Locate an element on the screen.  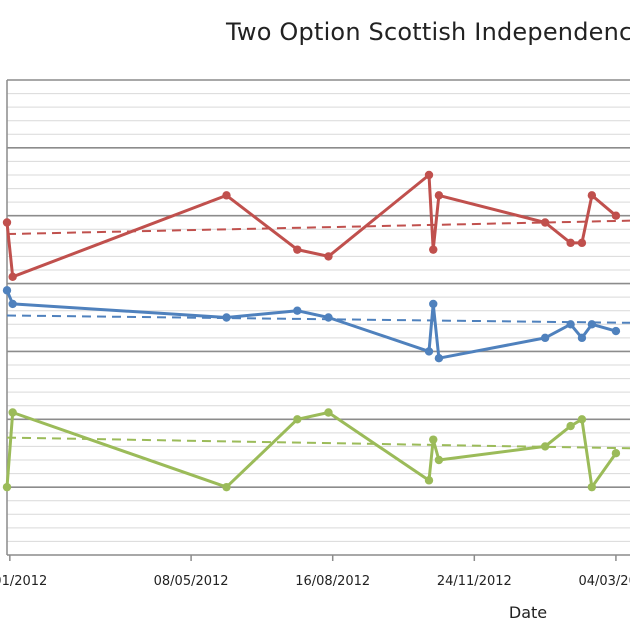
series-2-trendline is located at coordinates (318, 319).